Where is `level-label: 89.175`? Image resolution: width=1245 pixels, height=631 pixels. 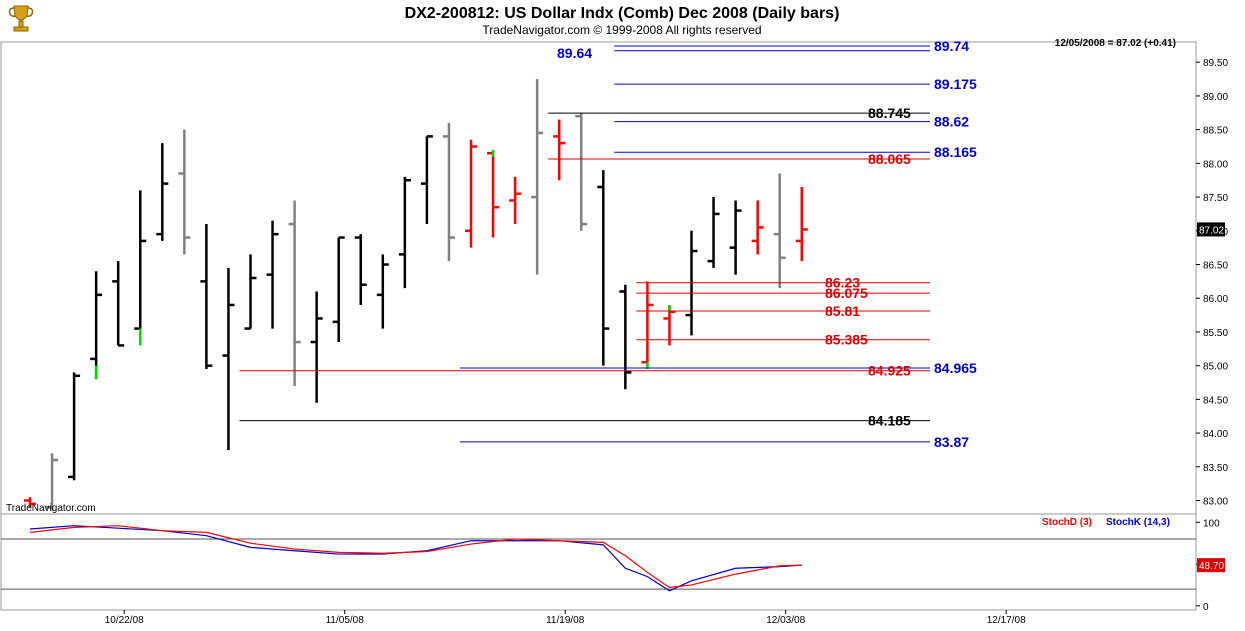 level-label: 89.175 is located at coordinates (955, 84).